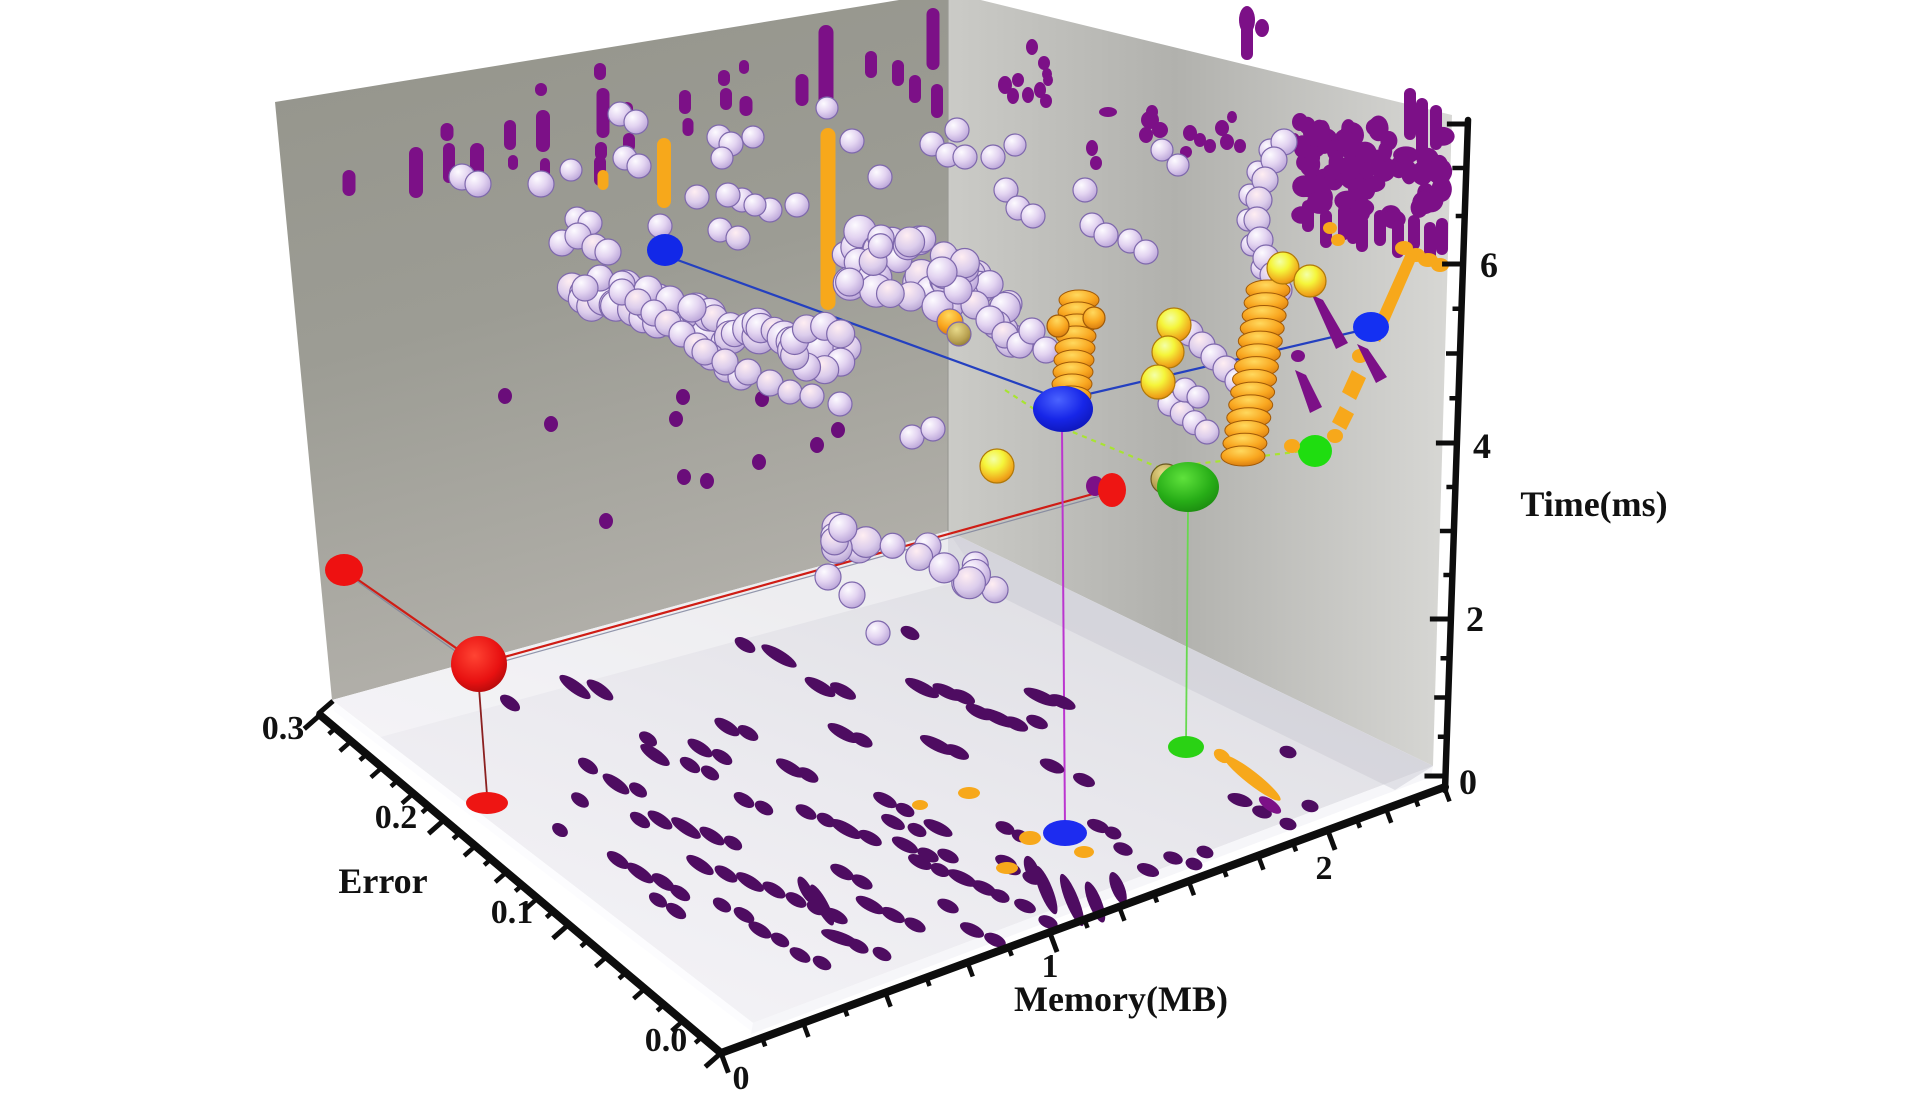 Image resolution: width=1919 pixels, height=1104 pixels. I want to click on svg-text: 6, so click(1489, 265).